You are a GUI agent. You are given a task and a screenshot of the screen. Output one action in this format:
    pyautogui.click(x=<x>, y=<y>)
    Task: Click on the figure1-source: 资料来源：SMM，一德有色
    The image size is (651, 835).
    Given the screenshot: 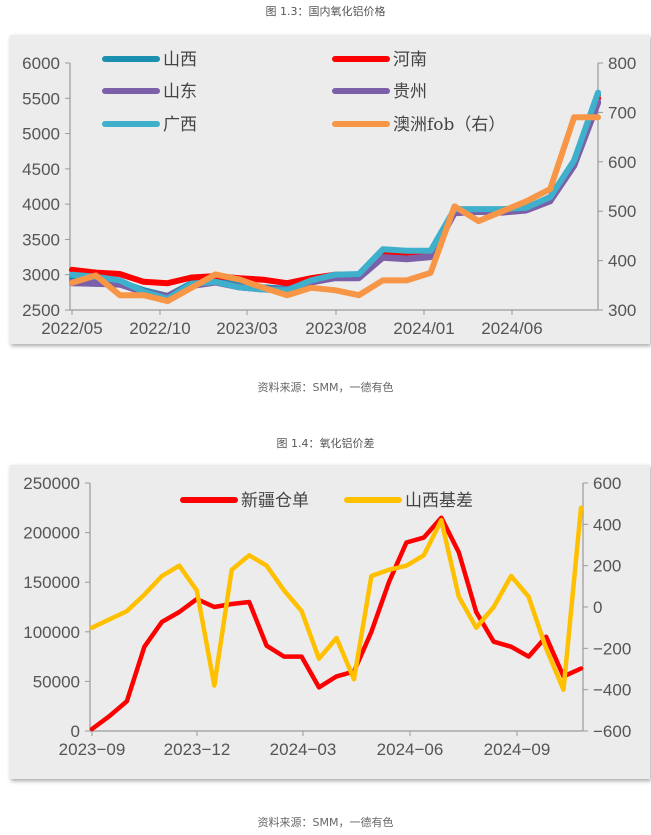 What is the action you would take?
    pyautogui.click(x=325, y=387)
    